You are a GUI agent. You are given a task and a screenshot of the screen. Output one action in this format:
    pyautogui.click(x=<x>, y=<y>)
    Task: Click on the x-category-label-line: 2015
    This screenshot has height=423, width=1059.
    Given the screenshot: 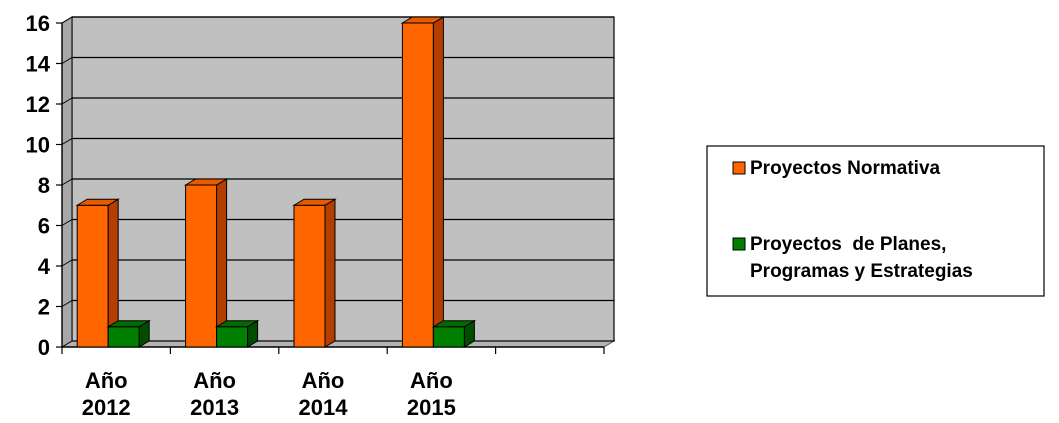 What is the action you would take?
    pyautogui.click(x=431, y=407)
    